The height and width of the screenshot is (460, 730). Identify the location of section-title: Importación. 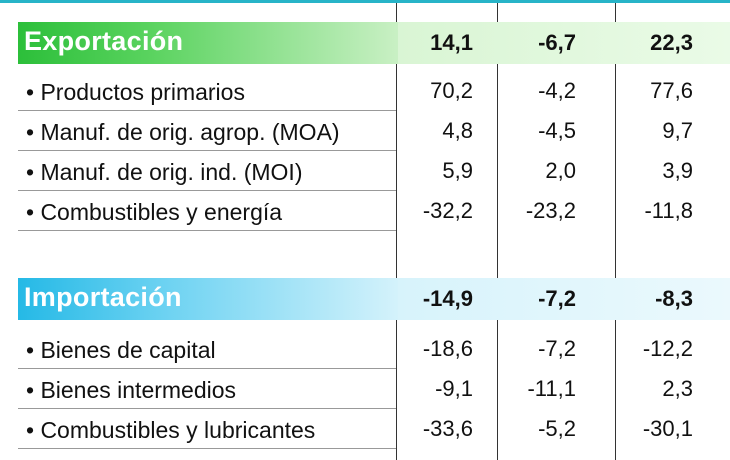
(103, 297).